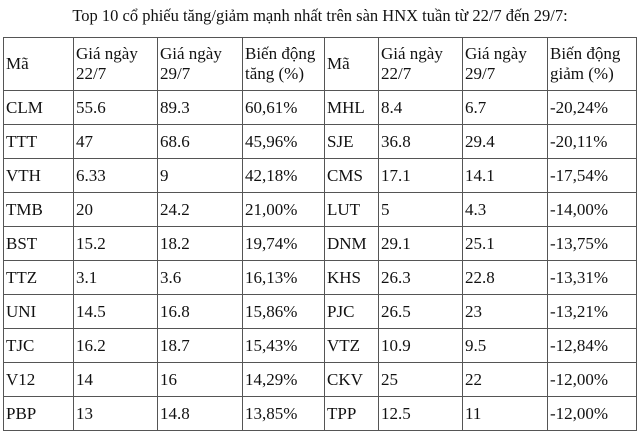  I want to click on table-cell: 17.1, so click(420, 175).